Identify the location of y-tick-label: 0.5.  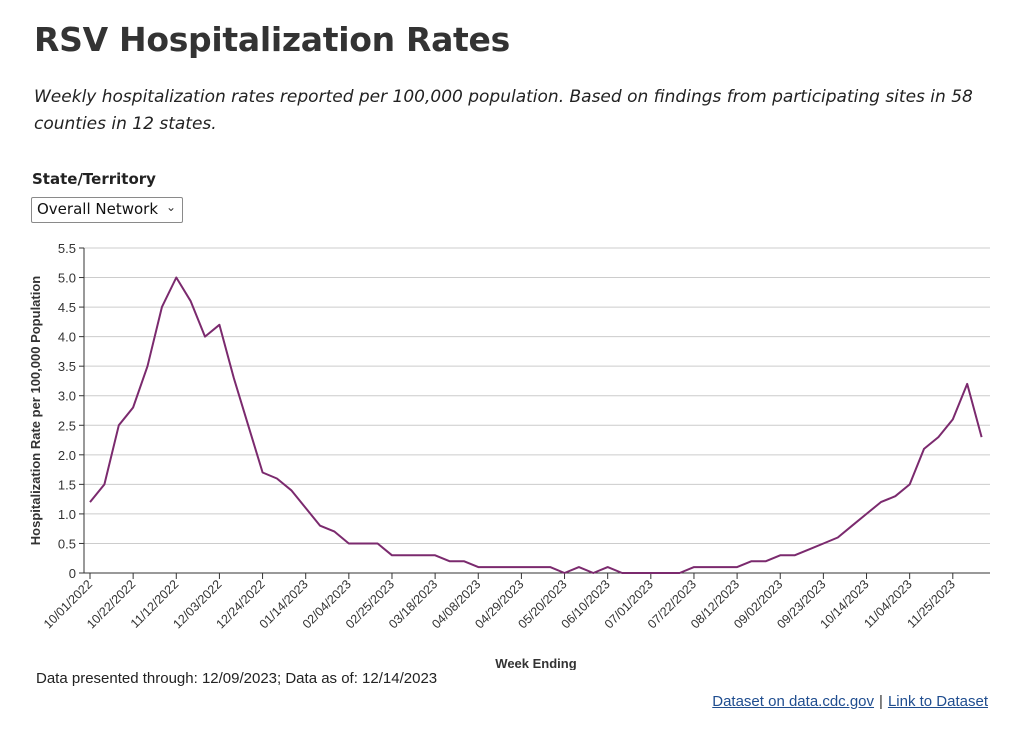
(67, 543).